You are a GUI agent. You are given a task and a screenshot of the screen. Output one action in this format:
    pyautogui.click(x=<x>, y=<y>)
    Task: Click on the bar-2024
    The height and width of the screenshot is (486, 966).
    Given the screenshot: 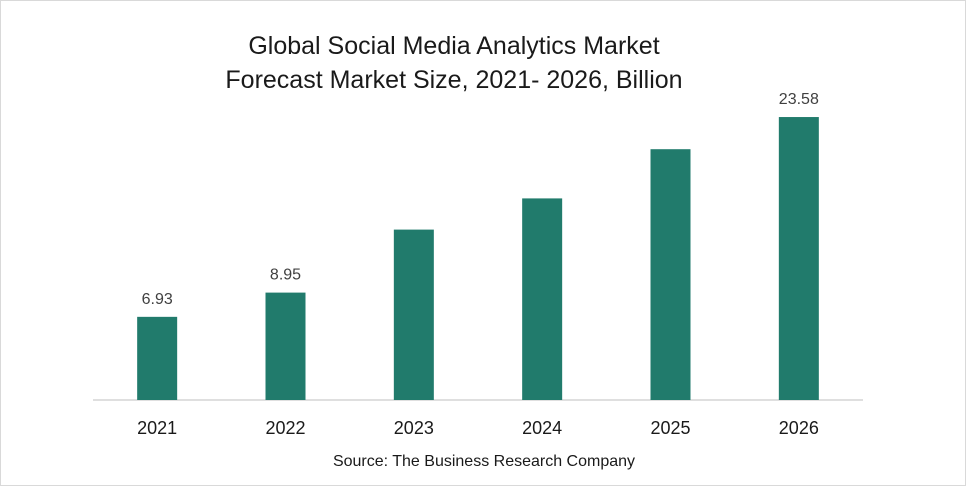 What is the action you would take?
    pyautogui.click(x=542, y=299)
    